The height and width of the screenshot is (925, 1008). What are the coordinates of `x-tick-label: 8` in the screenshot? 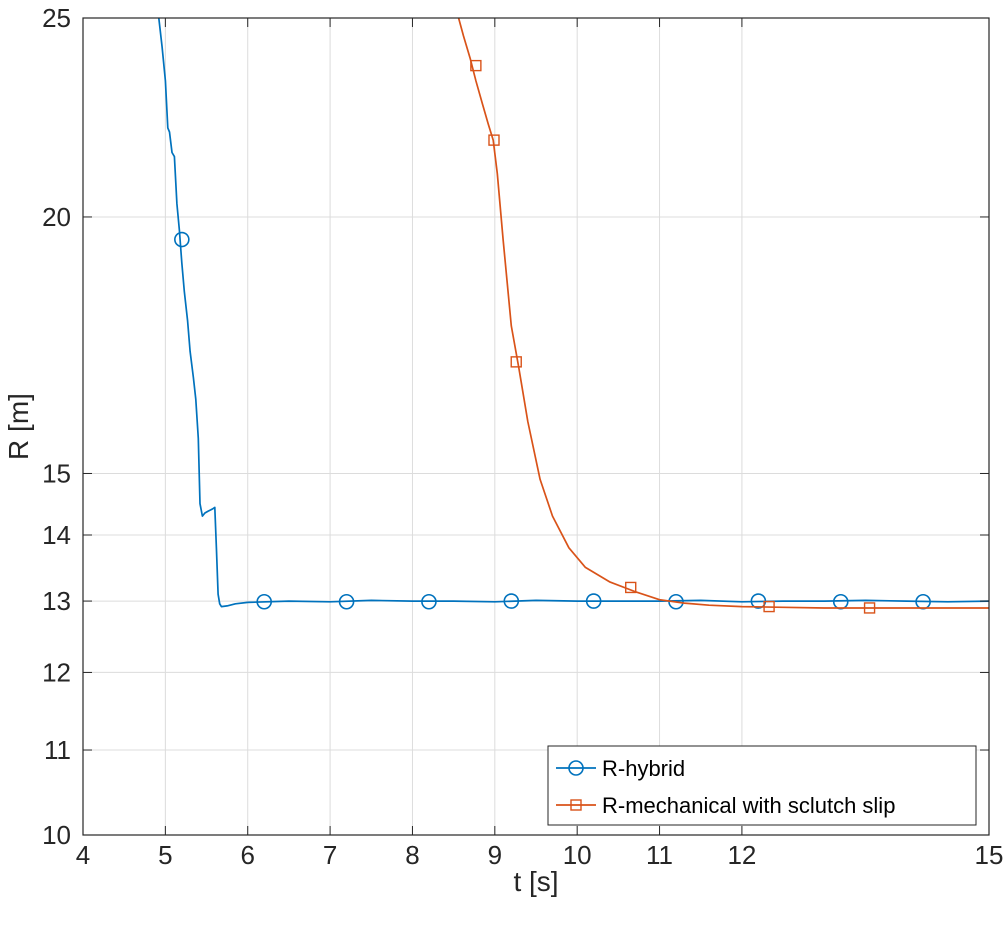 It's located at (412, 855).